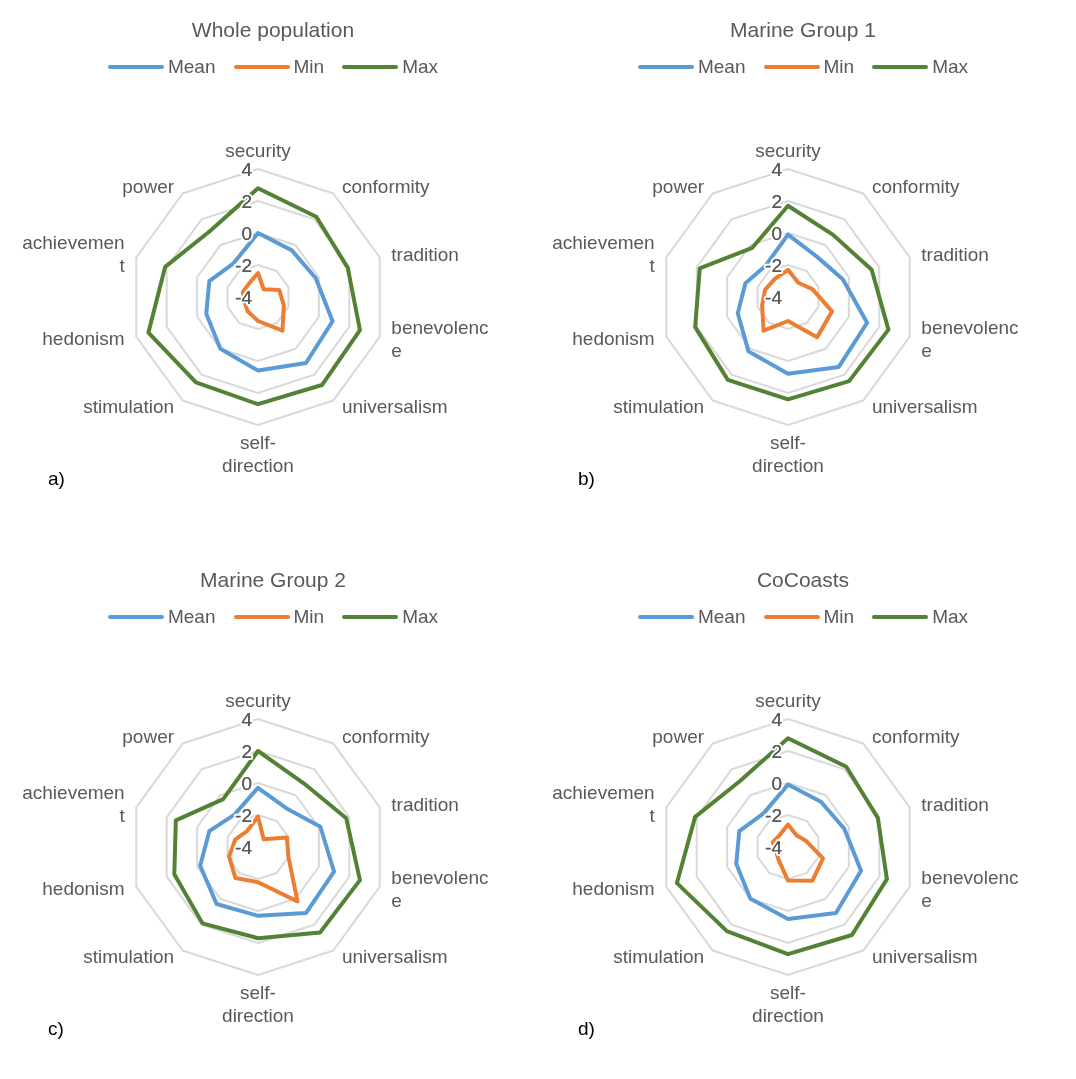 Image resolution: width=1076 pixels, height=1079 pixels. Describe the element at coordinates (56, 479) in the screenshot. I see `text: a)` at that location.